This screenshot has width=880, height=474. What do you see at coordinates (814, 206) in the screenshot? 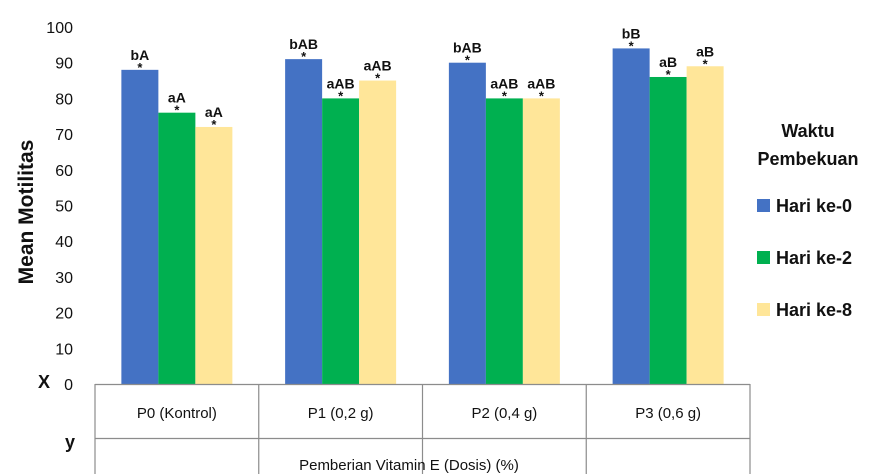
I see `legend-entry-label: Hari ke-0` at bounding box center [814, 206].